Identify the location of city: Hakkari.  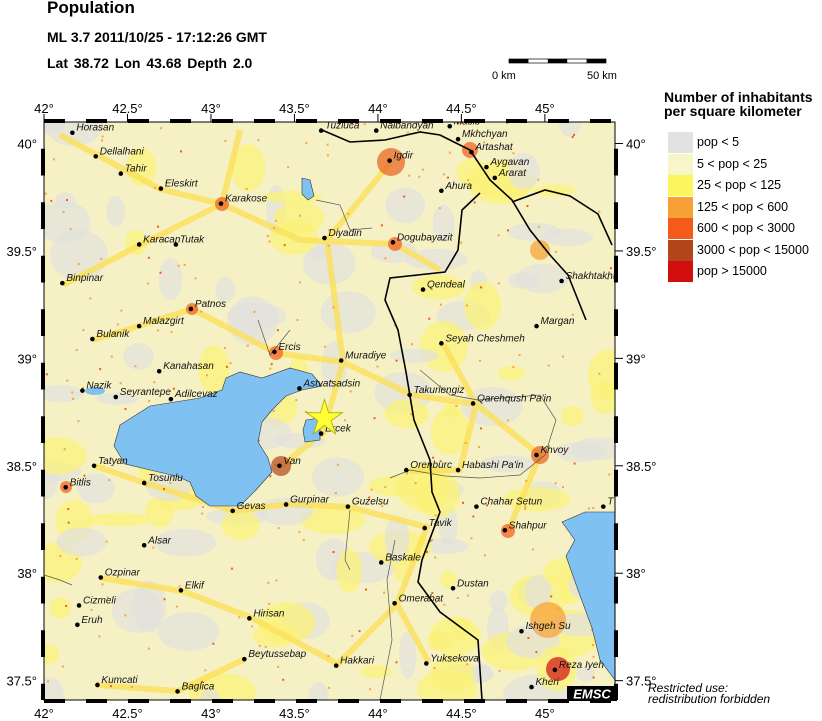
(354, 662).